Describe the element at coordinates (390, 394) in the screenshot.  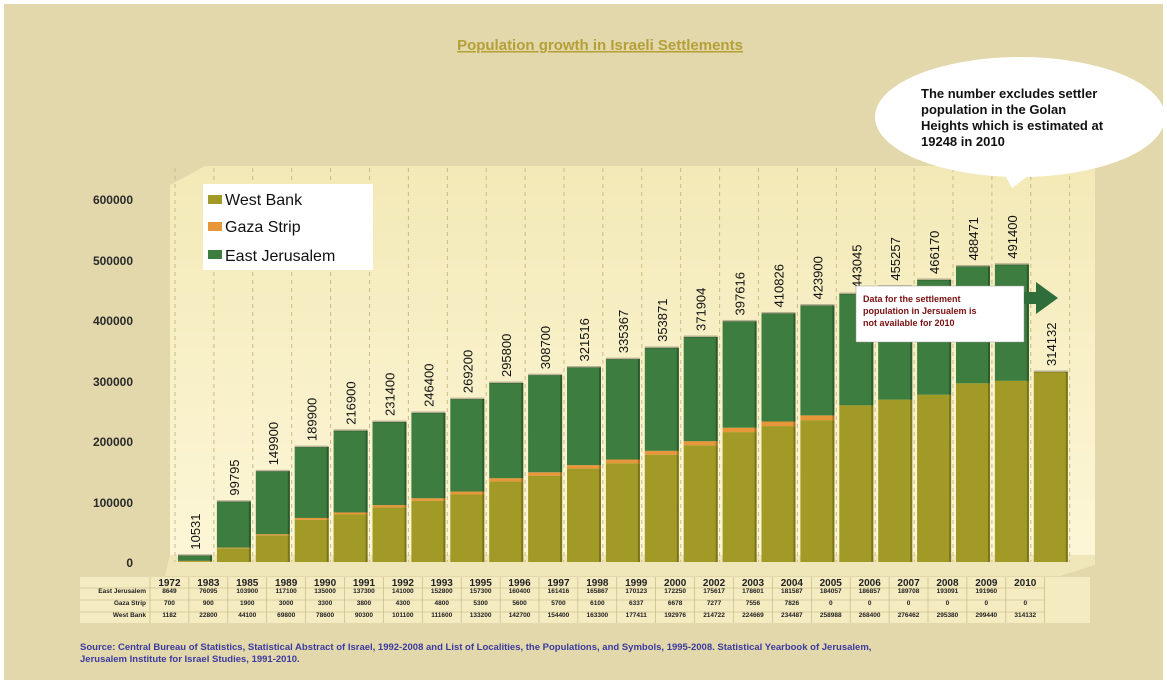
I see `bar-total-label: 231400` at that location.